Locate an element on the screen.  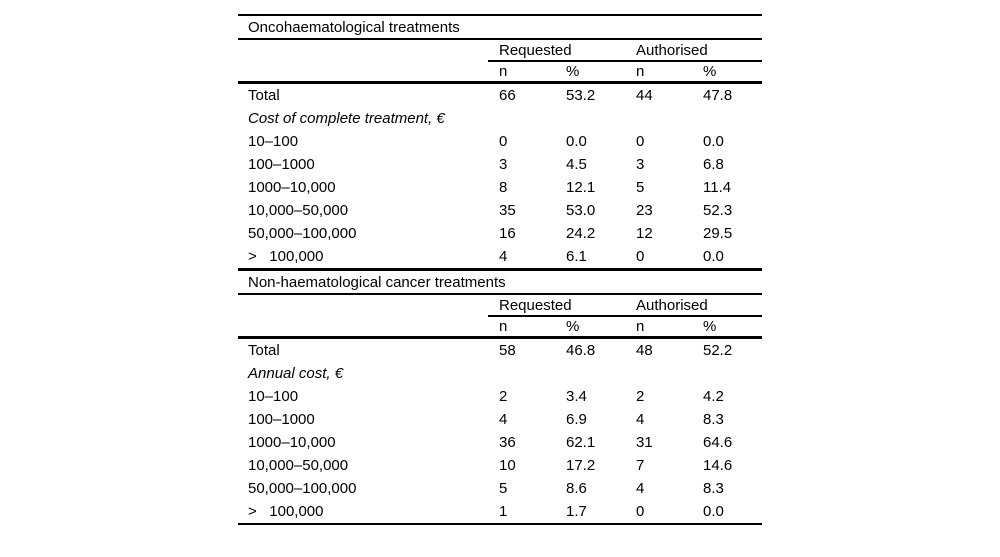
table-row: 10–100 0 0.0 0 0.0 is located at coordinates (500, 141).